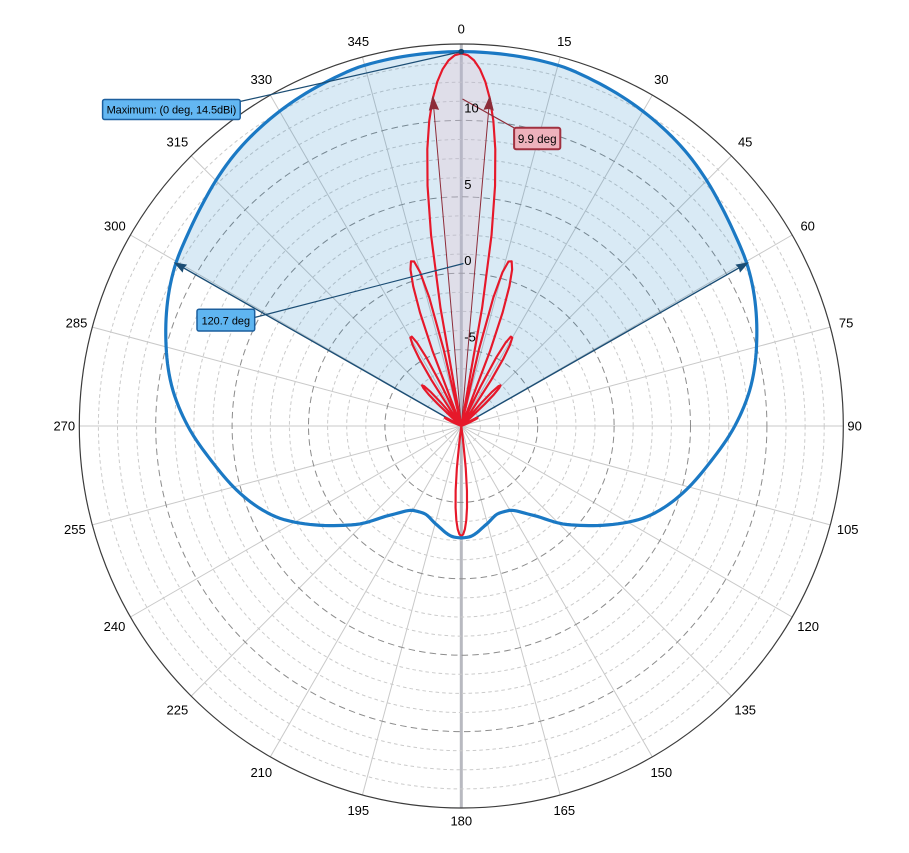  I want to click on svg-text: 345, so click(358, 41).